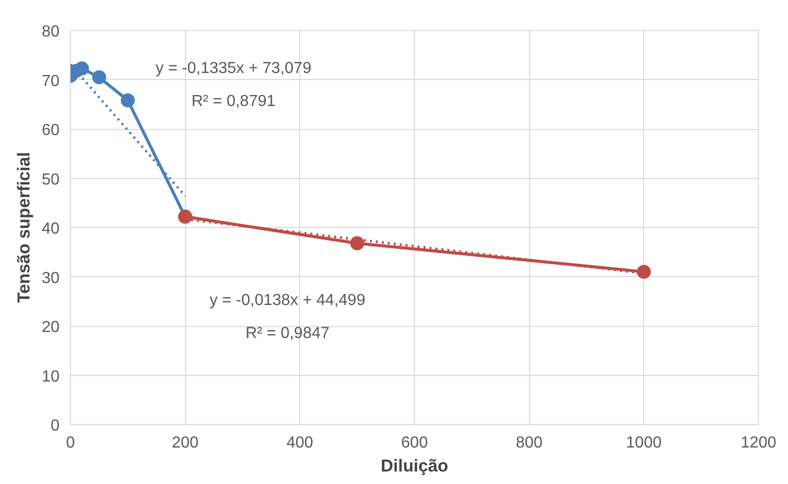 The image size is (788, 484). I want to click on y-tick-label: 70, so click(51, 81).